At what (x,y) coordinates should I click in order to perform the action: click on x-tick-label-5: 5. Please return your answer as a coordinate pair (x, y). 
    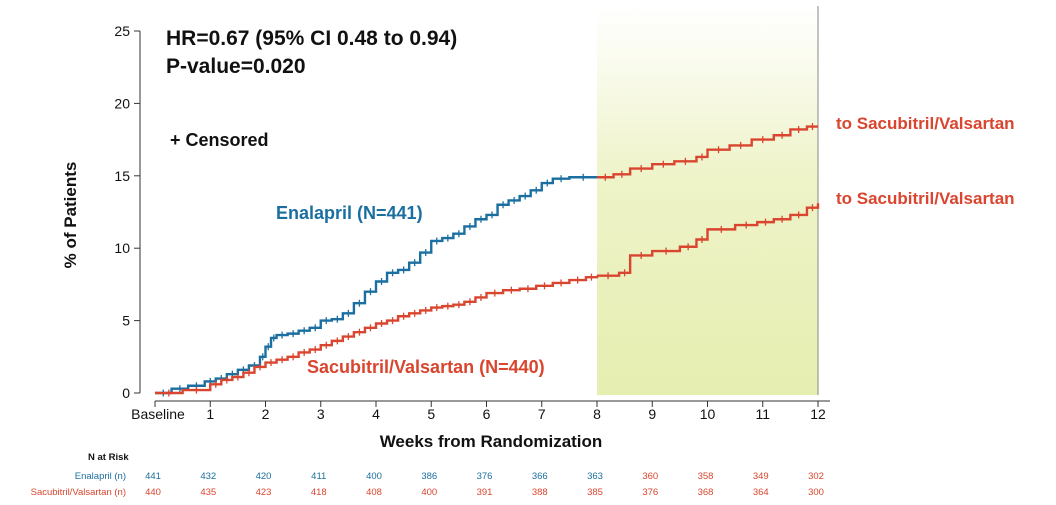
    Looking at the image, I should click on (431, 414).